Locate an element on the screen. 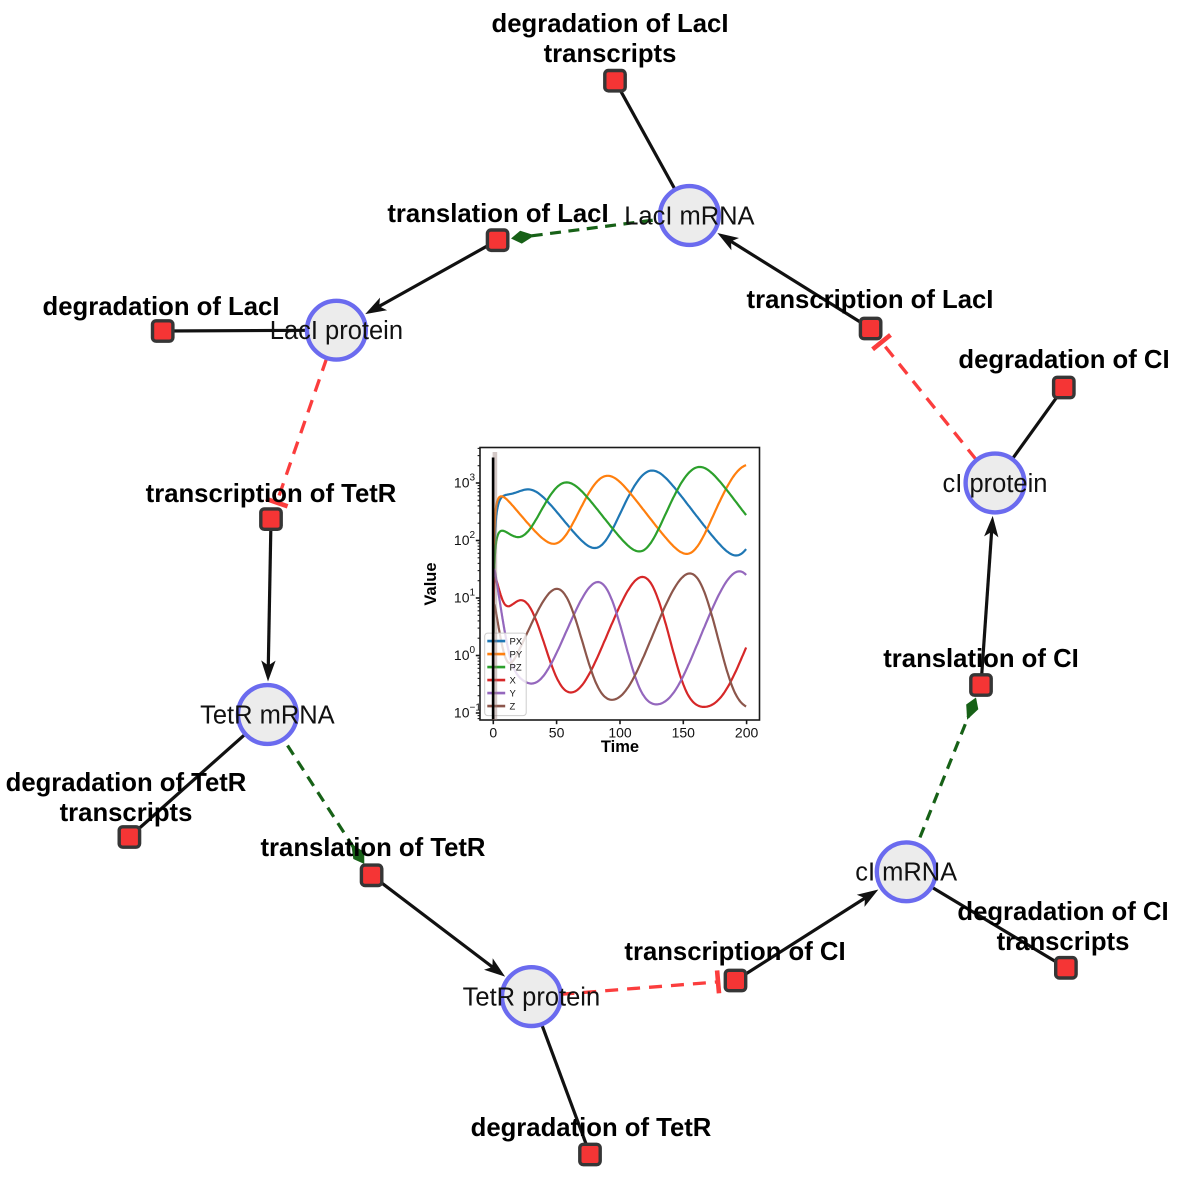 The image size is (1189, 1200). svg-text: 200 is located at coordinates (747, 733).